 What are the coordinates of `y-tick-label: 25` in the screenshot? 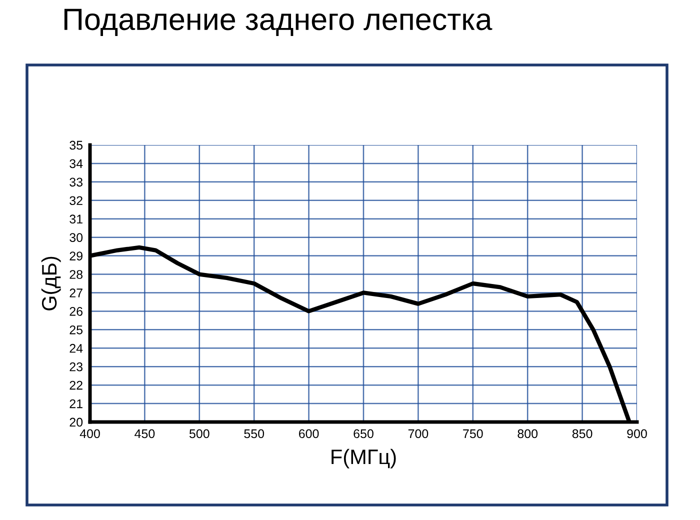 It's located at (76, 329).